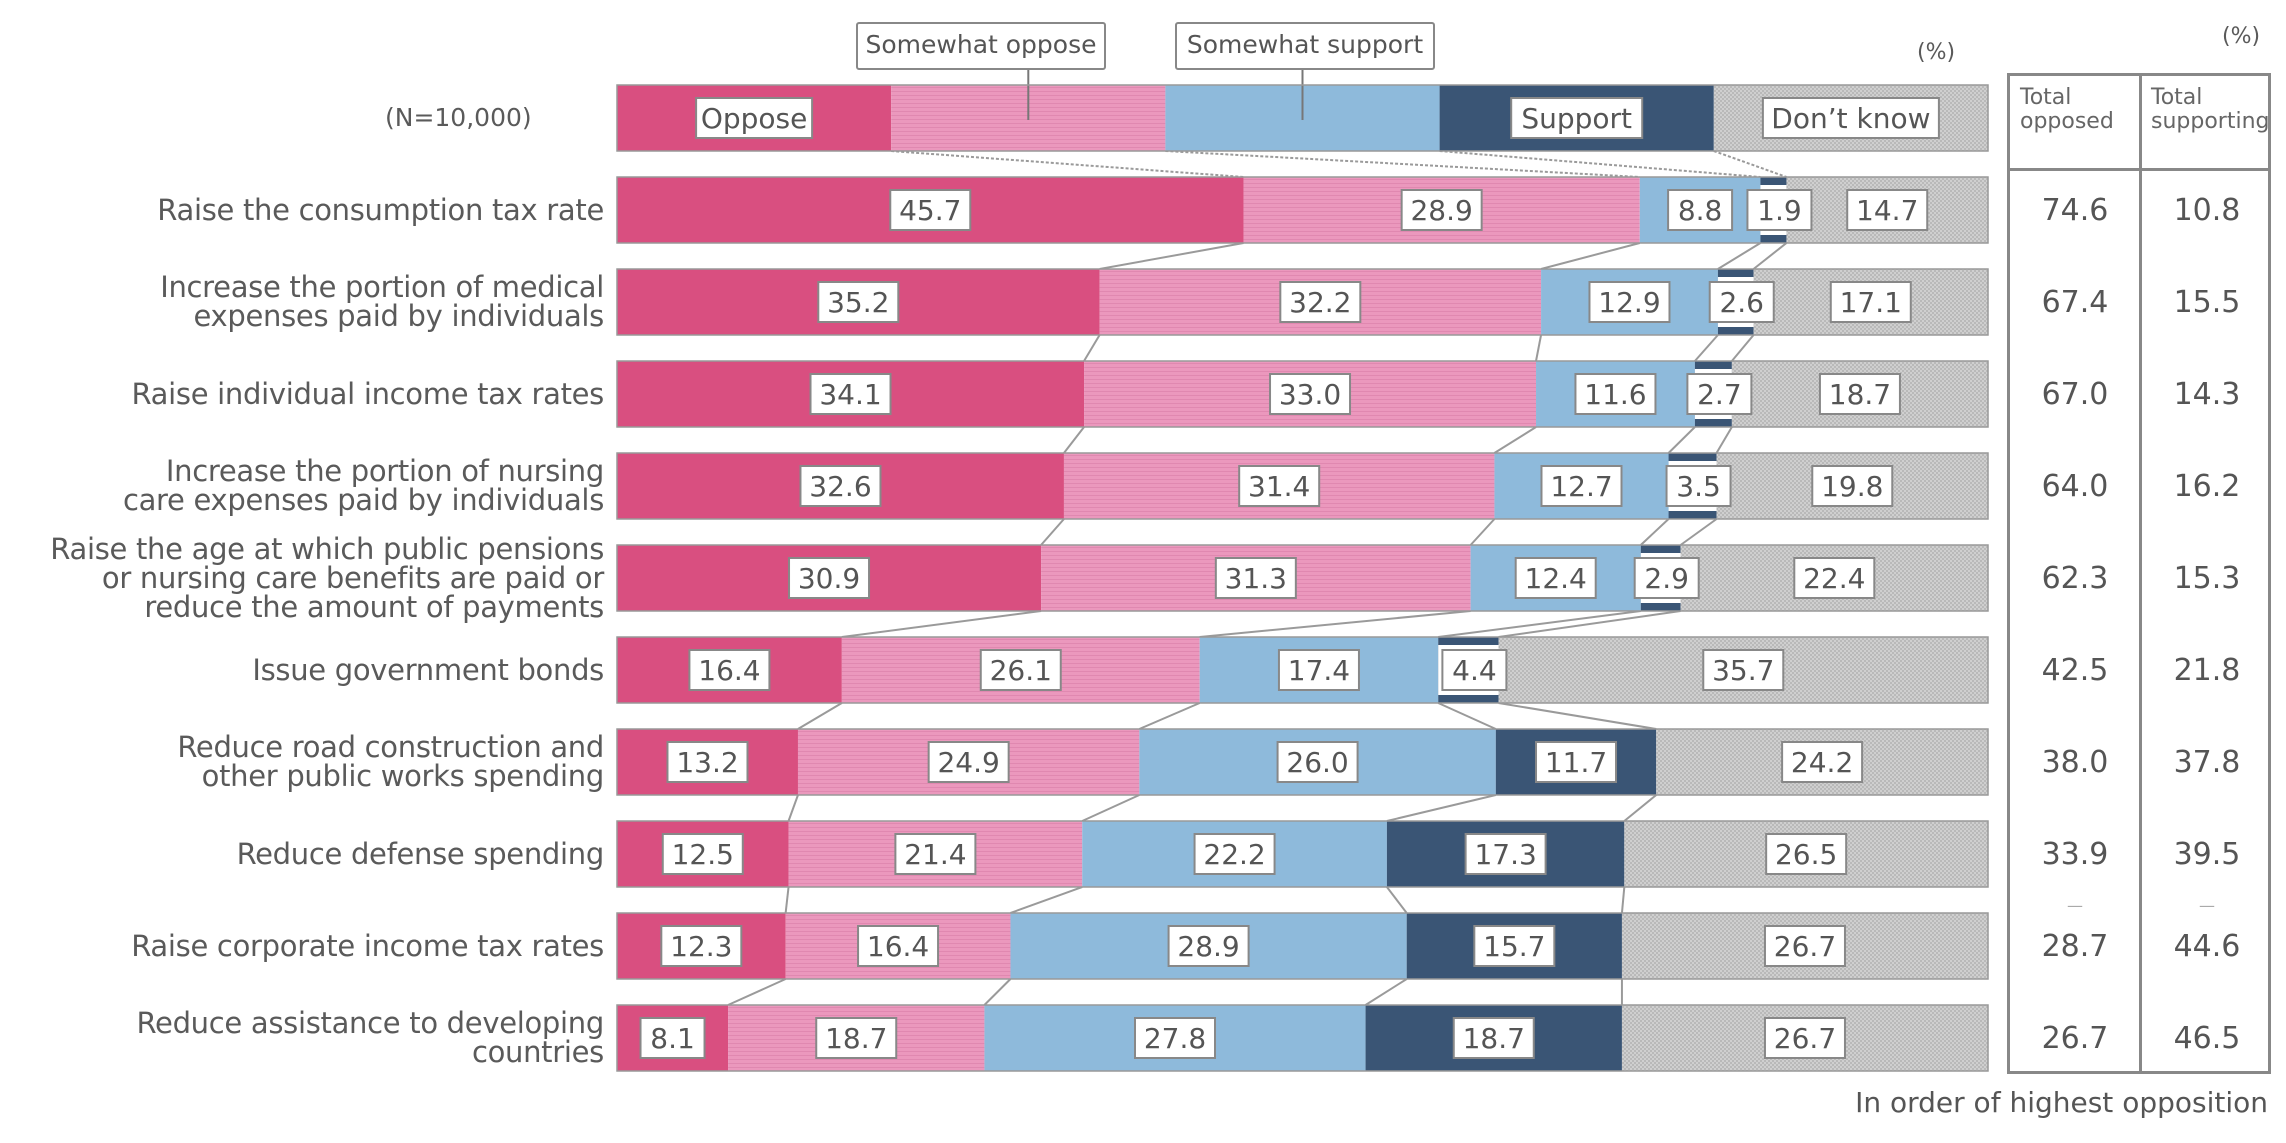  What do you see at coordinates (2207, 946) in the screenshot?
I see `table-cell-total-supporting: 44.6` at bounding box center [2207, 946].